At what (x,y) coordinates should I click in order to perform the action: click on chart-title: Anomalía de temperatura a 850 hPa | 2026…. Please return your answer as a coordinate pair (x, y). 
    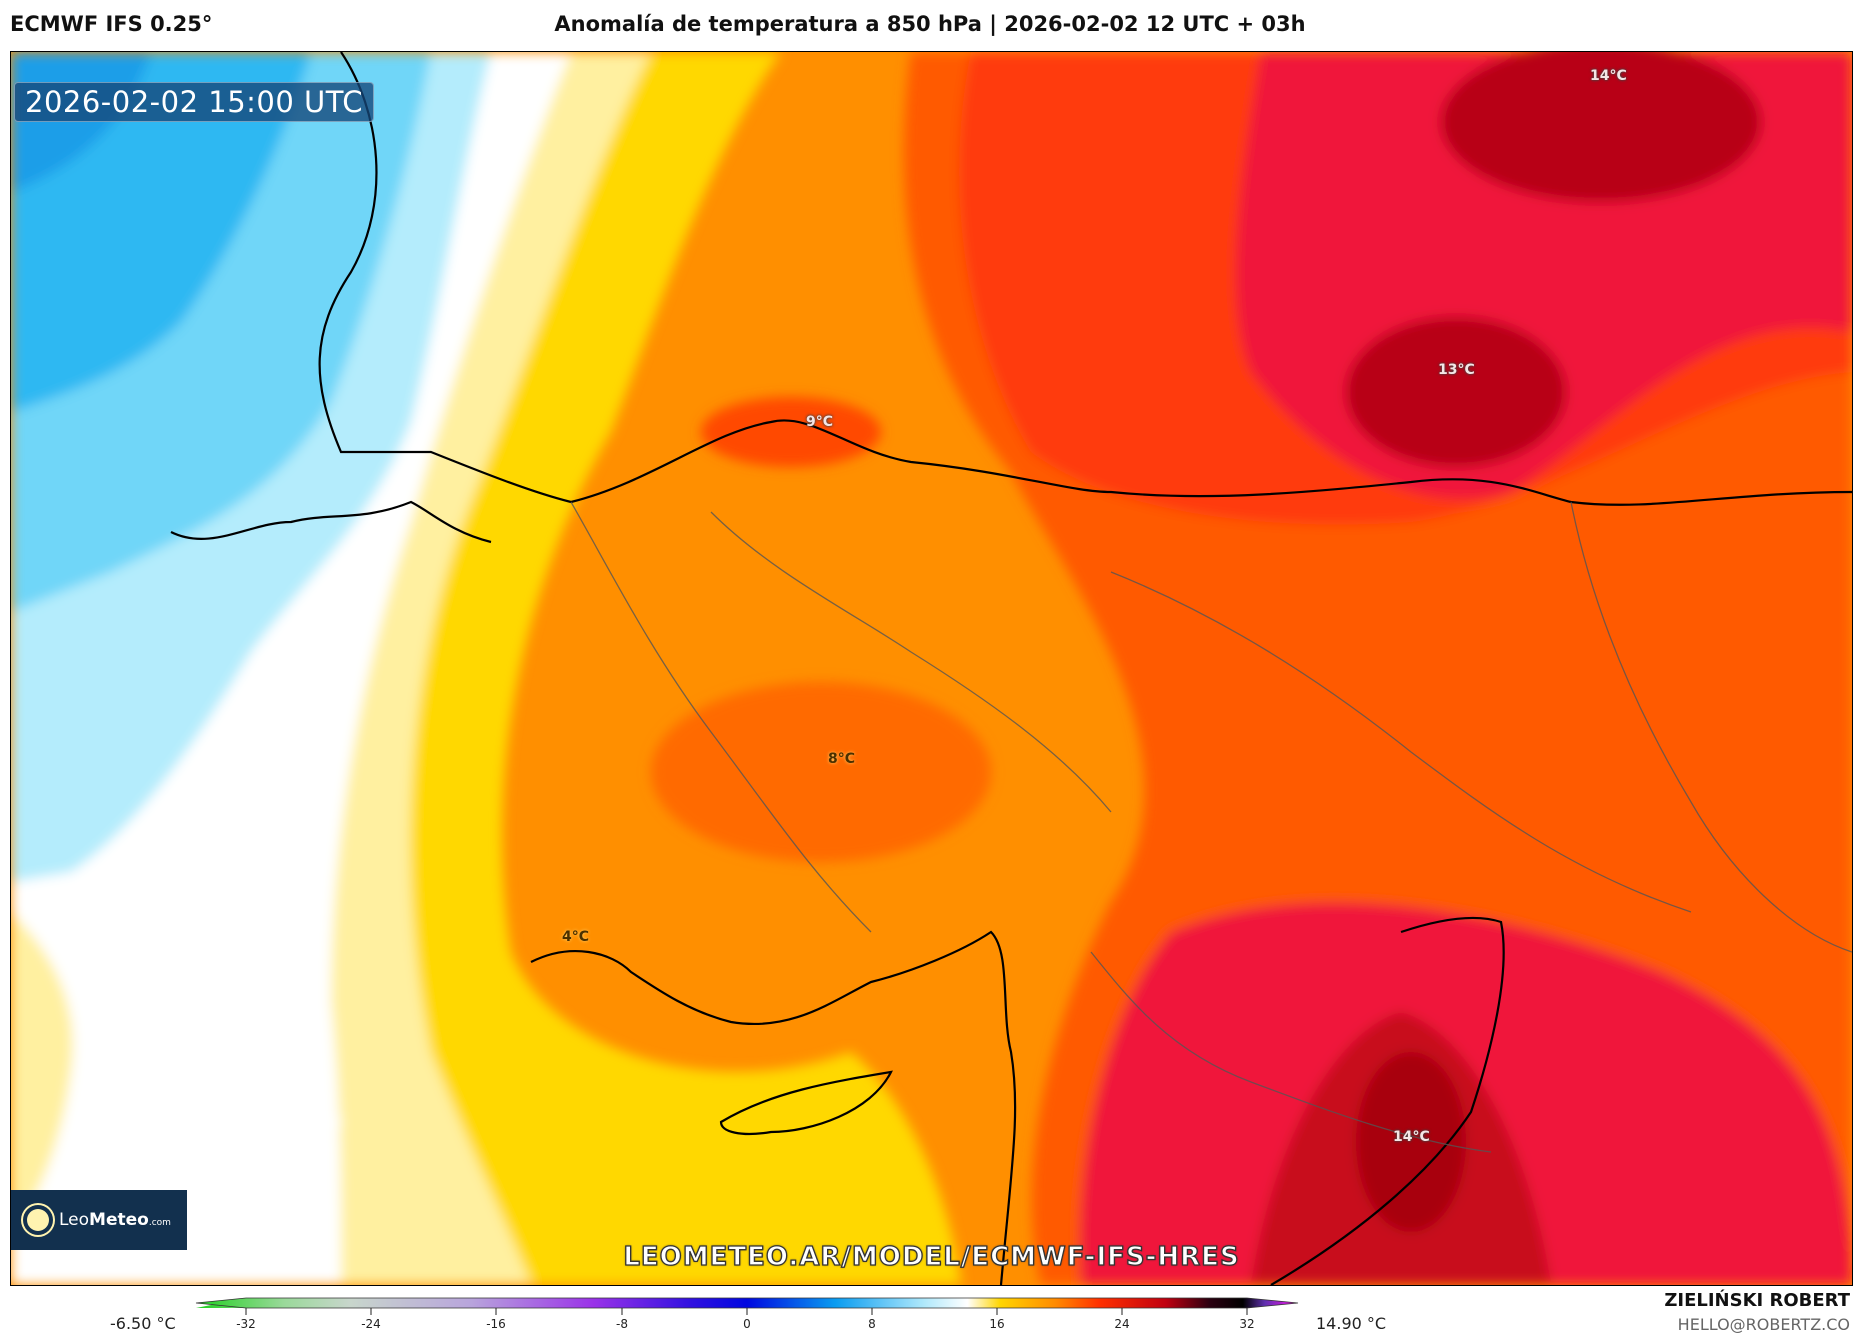
    Looking at the image, I should click on (930, 24).